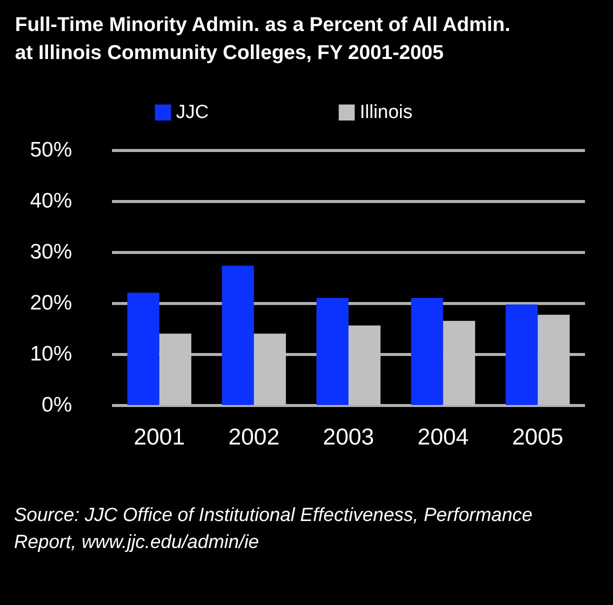  I want to click on x-tick-label: 2001, so click(159, 437).